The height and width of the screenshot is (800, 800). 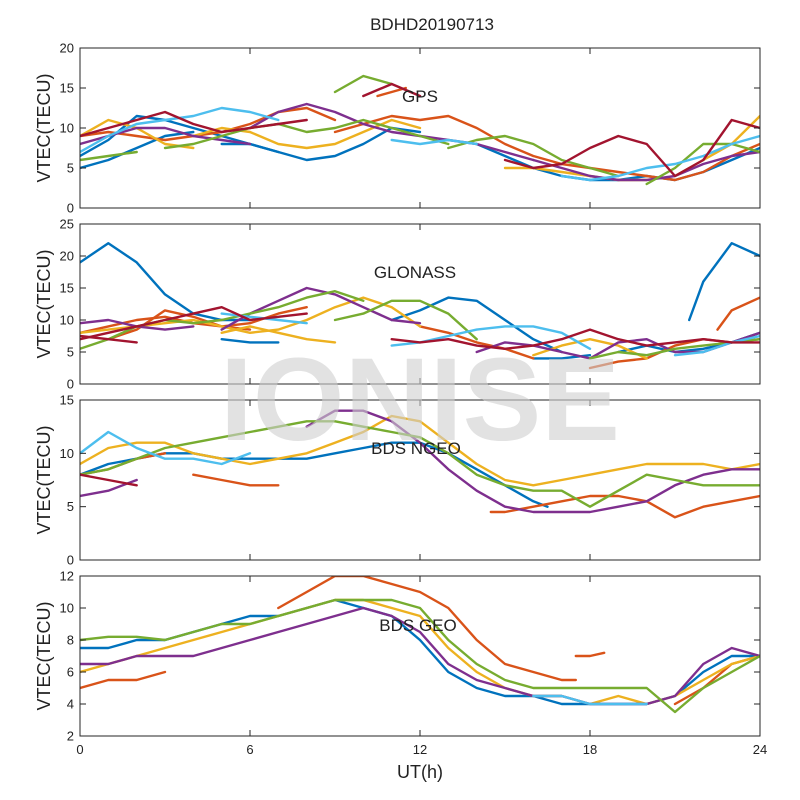 What do you see at coordinates (249, 749) in the screenshot?
I see `x-tick-label: 6` at bounding box center [249, 749].